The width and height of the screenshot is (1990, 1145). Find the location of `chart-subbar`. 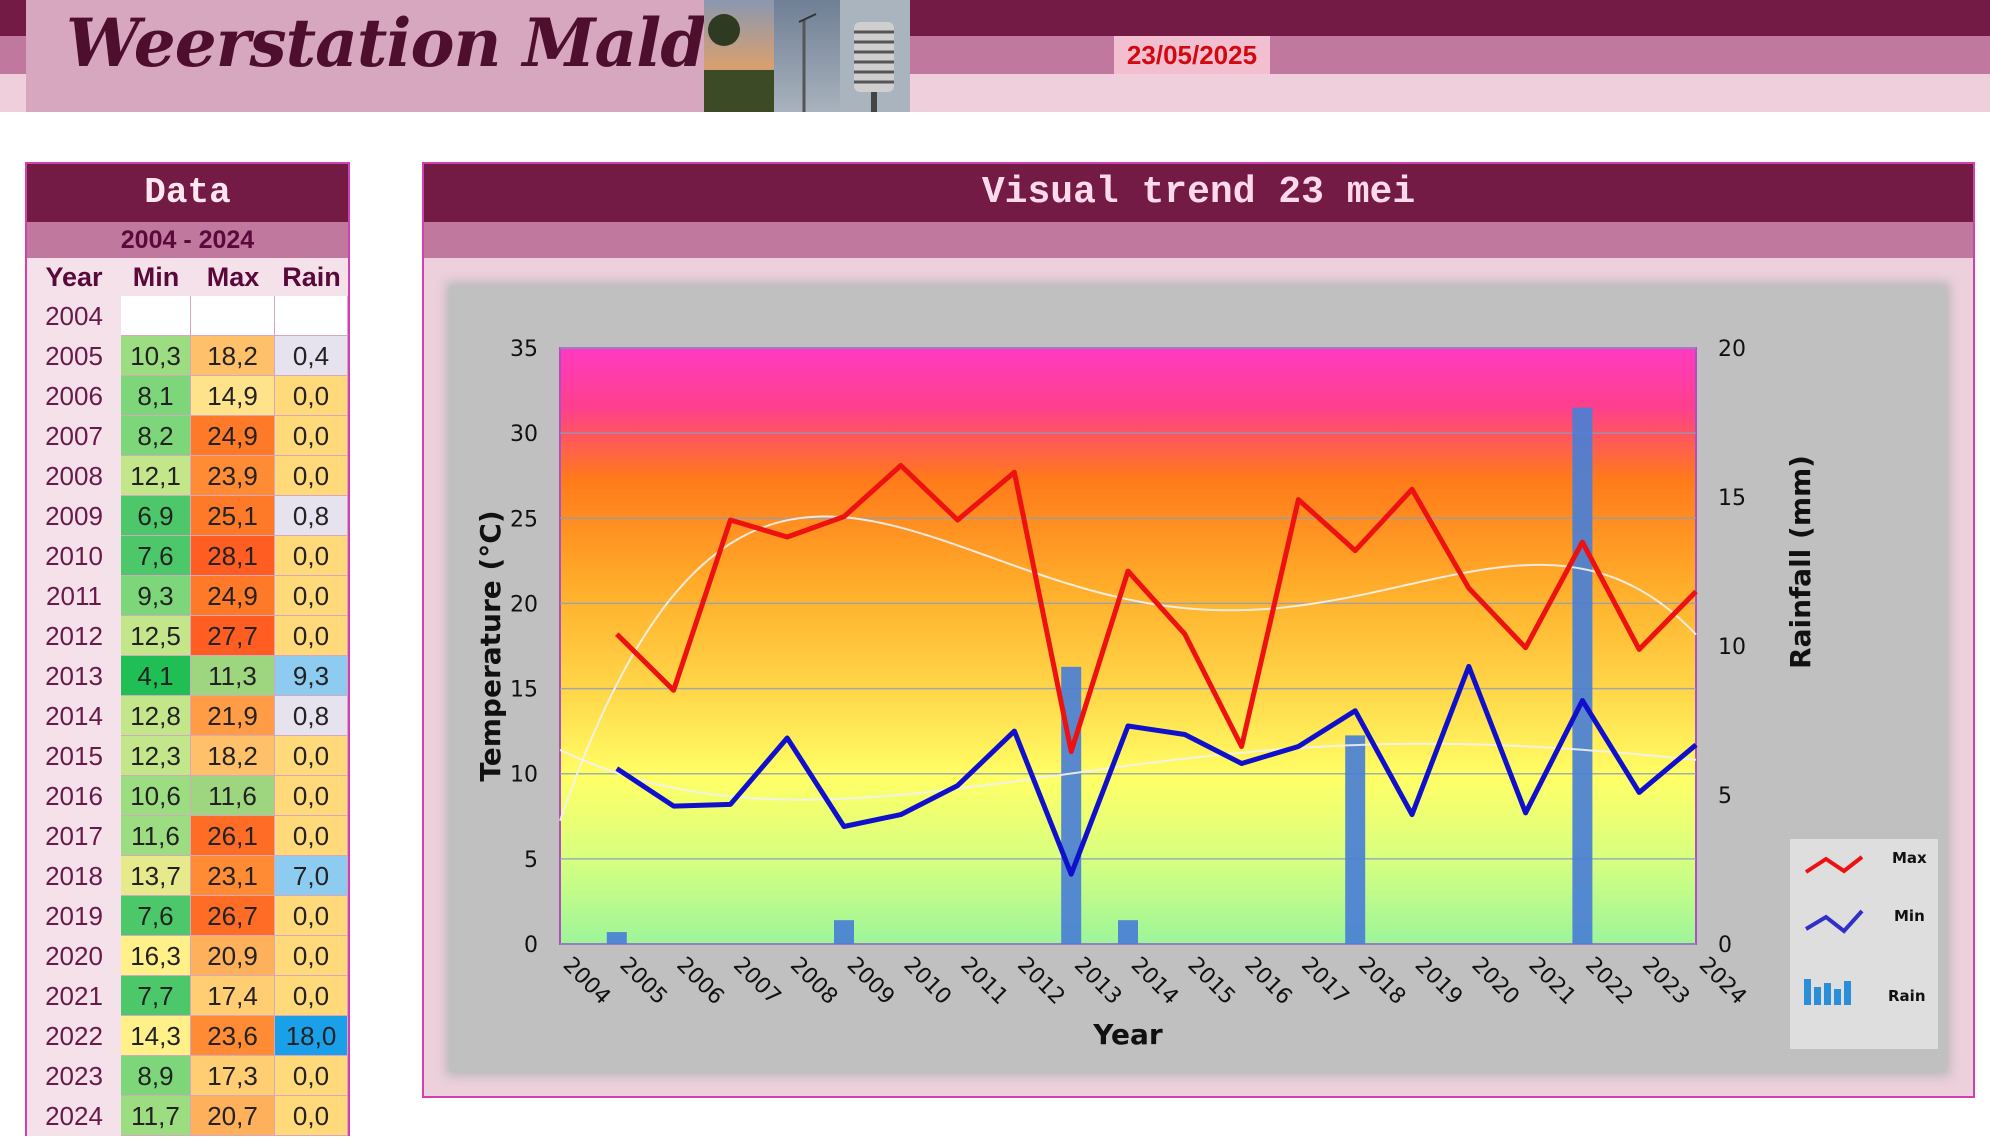

chart-subbar is located at coordinates (1198, 240).